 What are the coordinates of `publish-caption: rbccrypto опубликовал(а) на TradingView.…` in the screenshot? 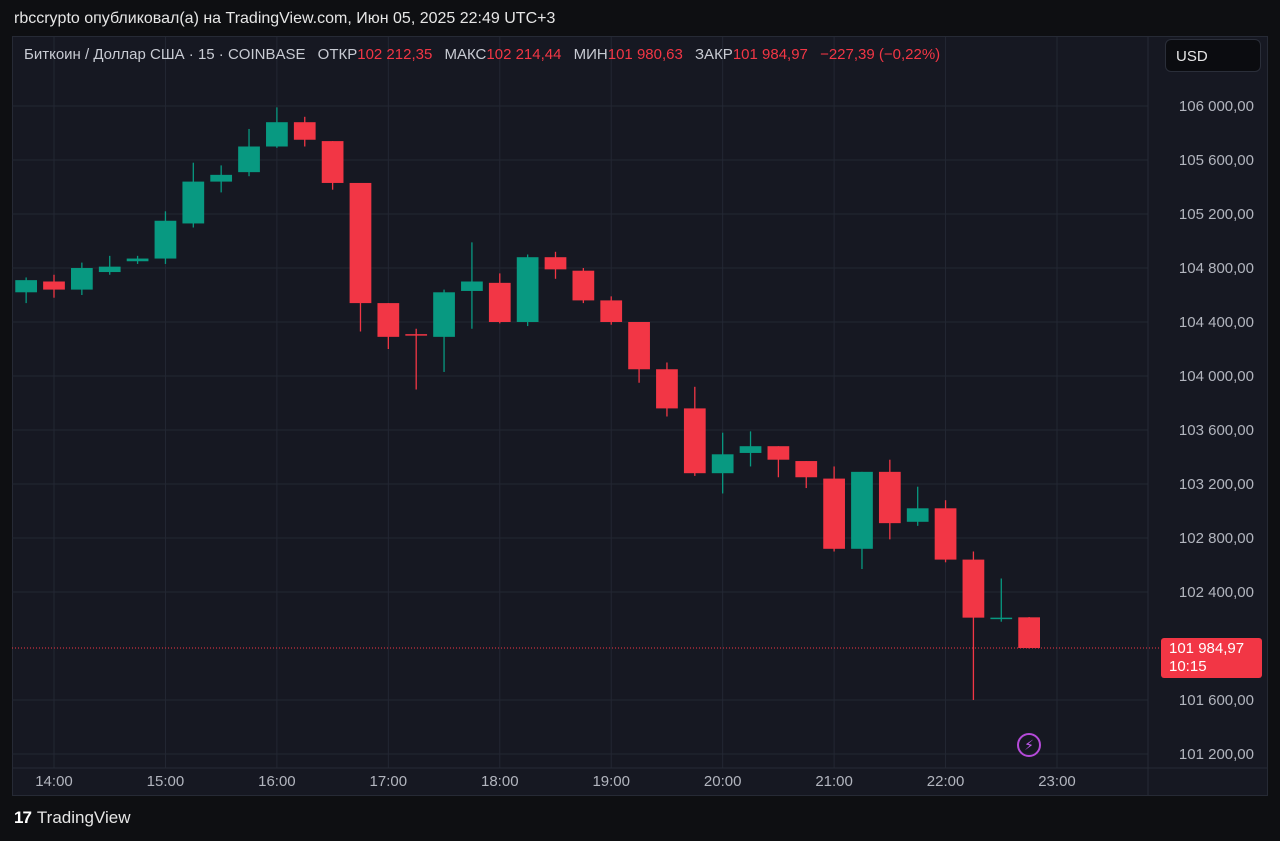 It's located at (285, 18).